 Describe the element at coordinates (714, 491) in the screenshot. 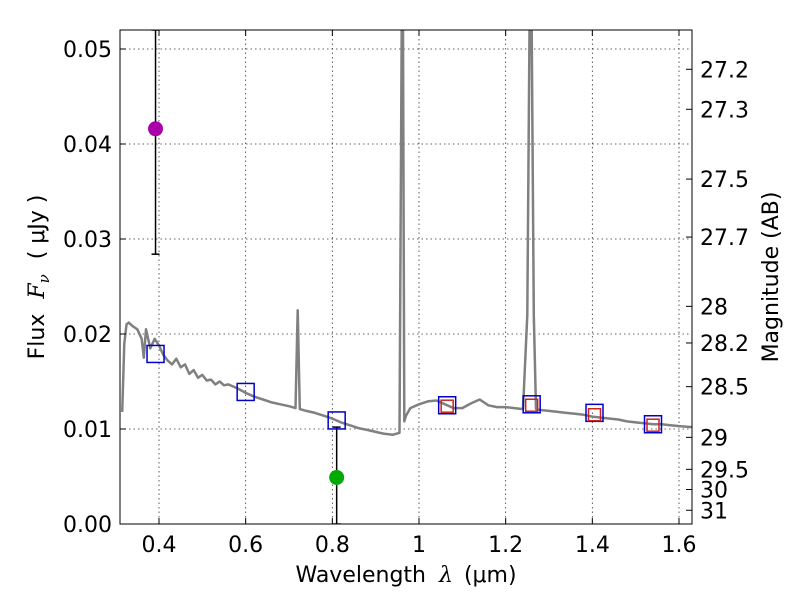

I see `magnitude-tick-label: 30` at that location.